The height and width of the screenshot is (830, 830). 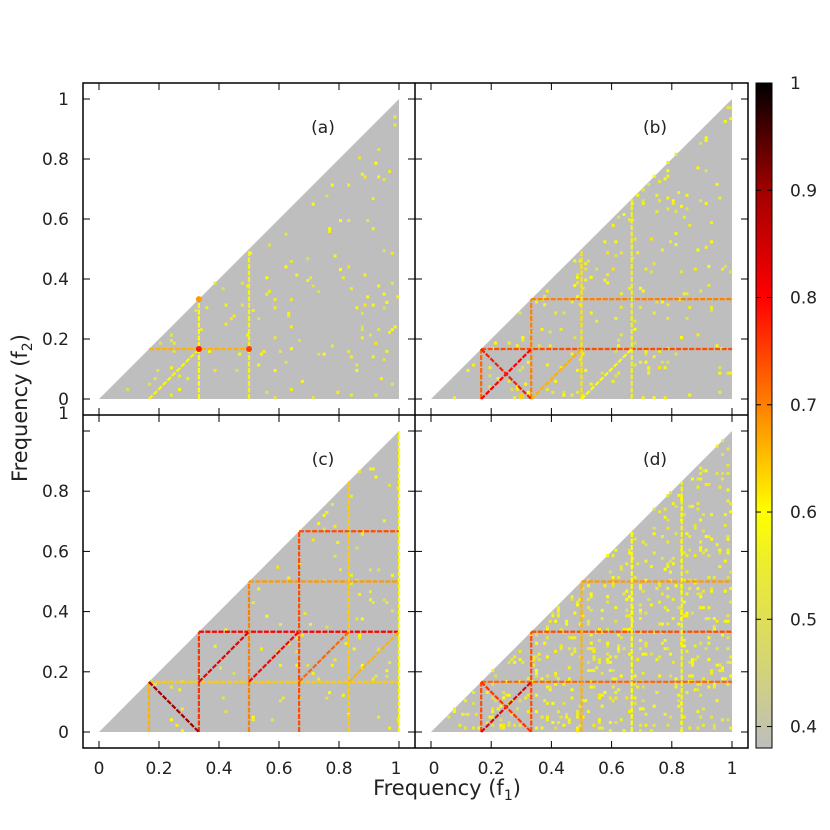 I want to click on x-tick-label: 0.2, so click(x=491, y=769).